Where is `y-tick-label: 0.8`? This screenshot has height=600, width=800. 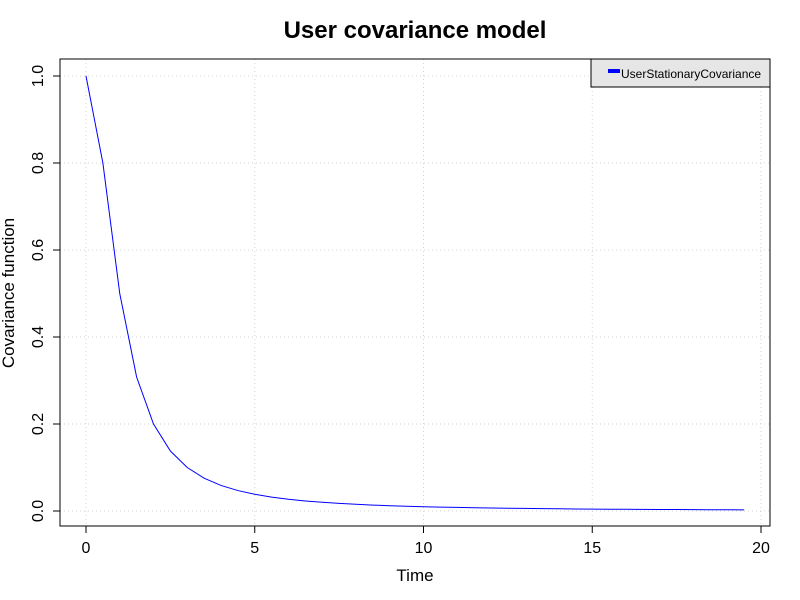
y-tick-label: 0.8 is located at coordinates (38, 163).